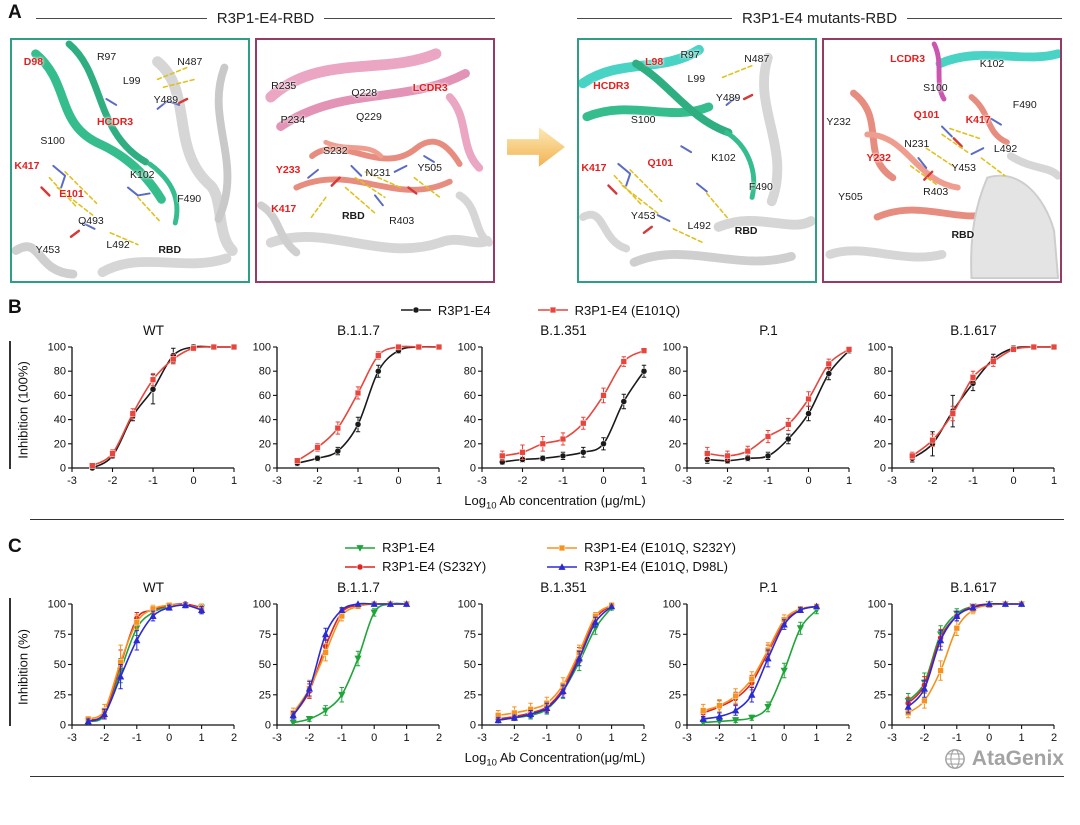 This screenshot has height=825, width=1080. Describe the element at coordinates (627, 310) in the screenshot. I see `legend-label: R3P1-E4 (E101Q)` at that location.